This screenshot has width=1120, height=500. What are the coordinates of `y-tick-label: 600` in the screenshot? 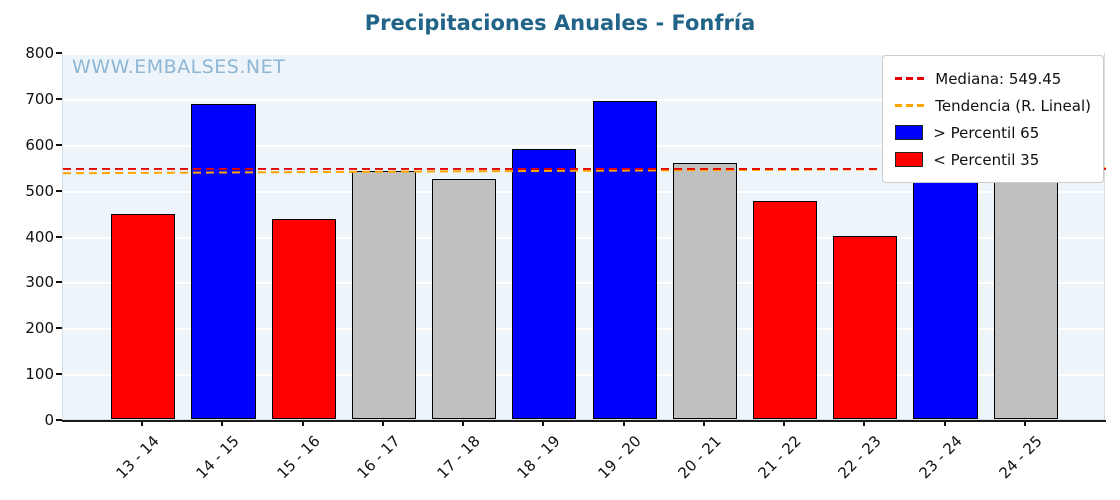 It's located at (39, 144).